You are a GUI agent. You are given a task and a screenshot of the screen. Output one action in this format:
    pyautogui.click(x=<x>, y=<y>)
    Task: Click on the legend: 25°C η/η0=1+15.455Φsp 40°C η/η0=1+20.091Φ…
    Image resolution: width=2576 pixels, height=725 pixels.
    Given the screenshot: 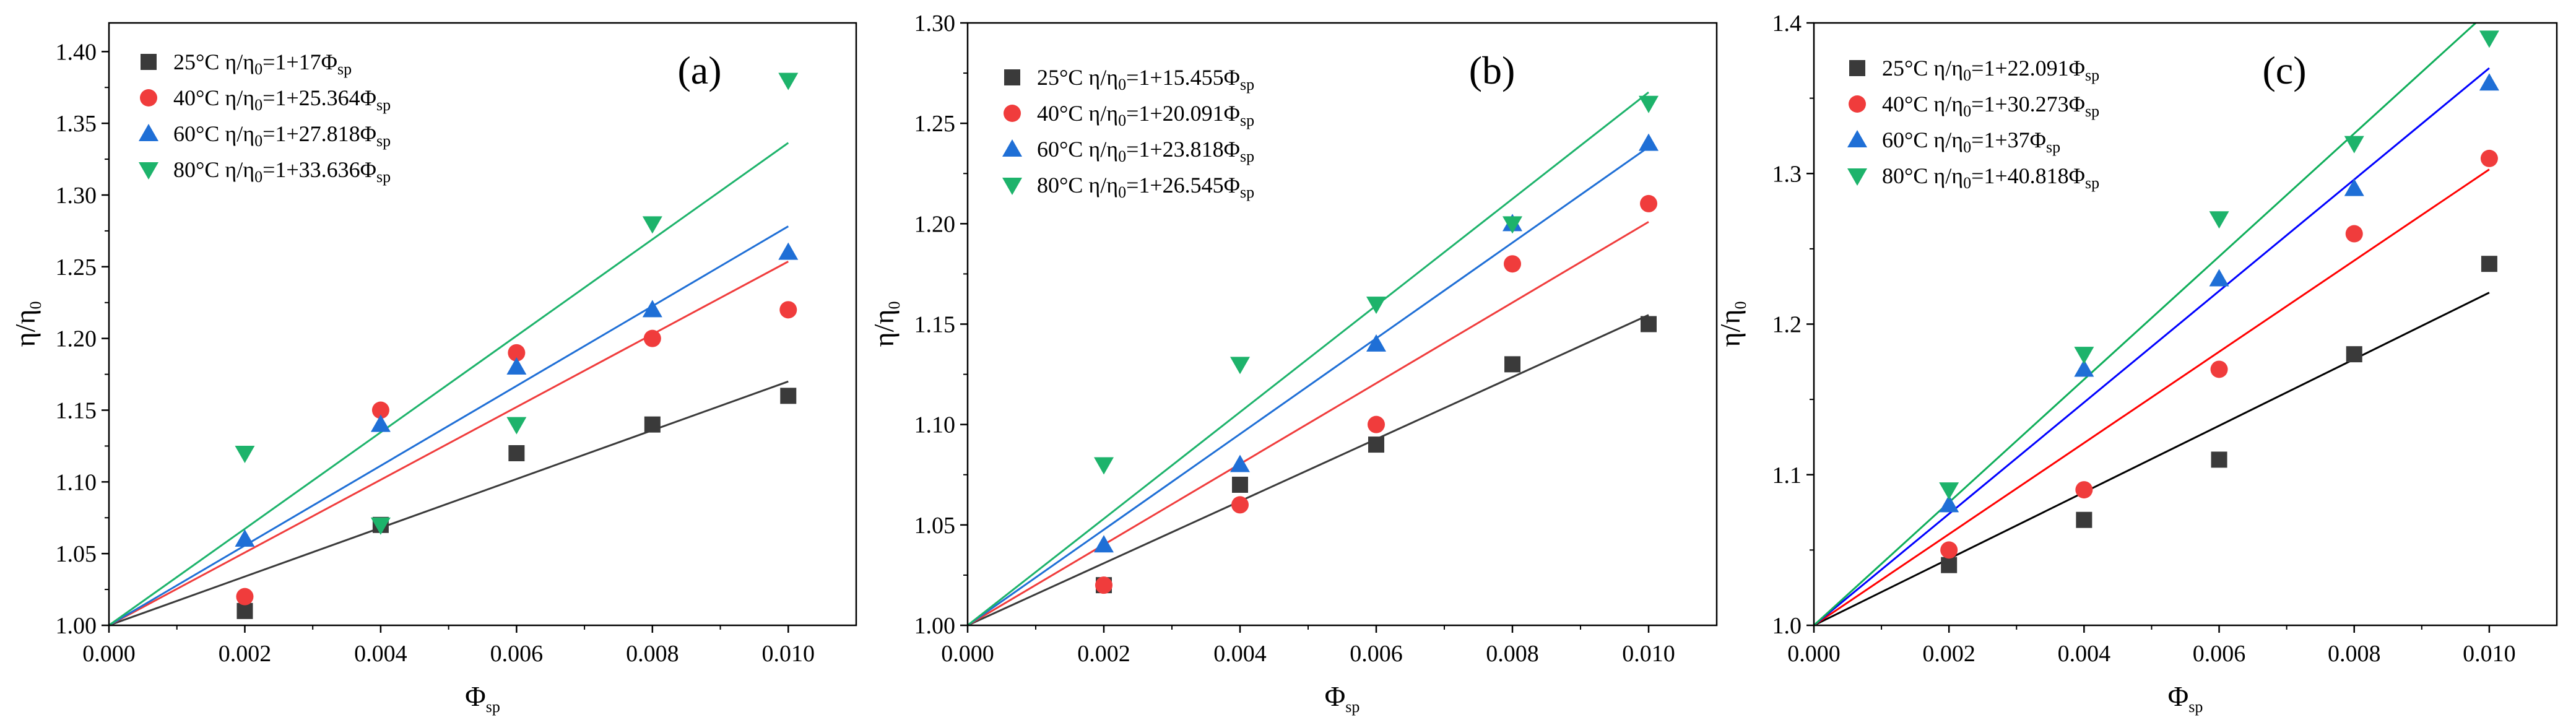 What is the action you would take?
    pyautogui.click(x=1128, y=133)
    